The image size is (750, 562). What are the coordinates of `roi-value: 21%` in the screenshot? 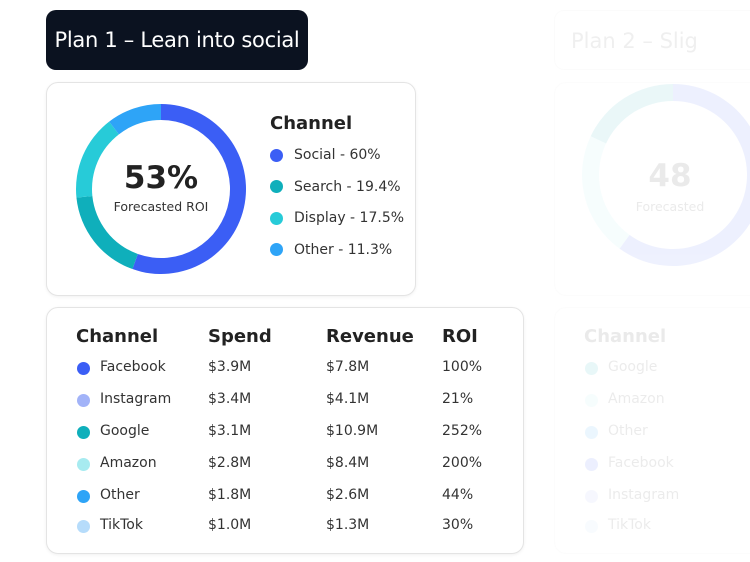 It's located at (458, 399).